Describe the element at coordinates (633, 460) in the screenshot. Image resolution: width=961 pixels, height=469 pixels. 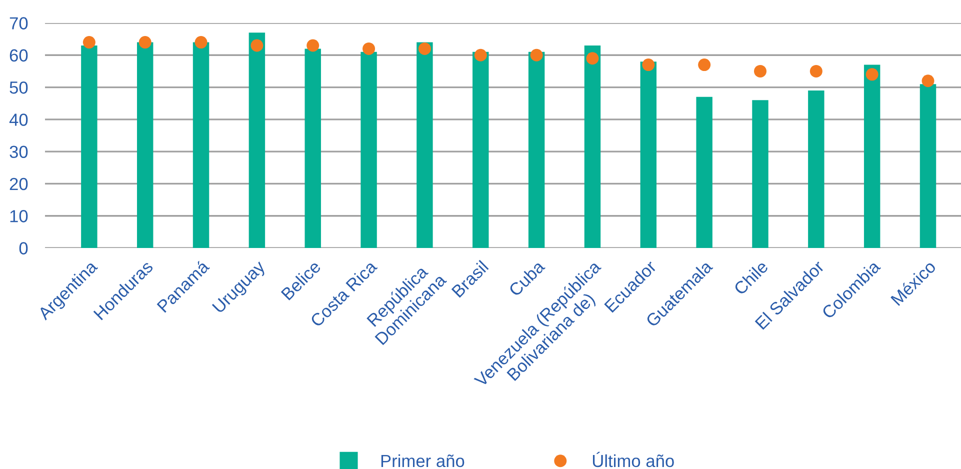
I see `legend-label: Último año` at that location.